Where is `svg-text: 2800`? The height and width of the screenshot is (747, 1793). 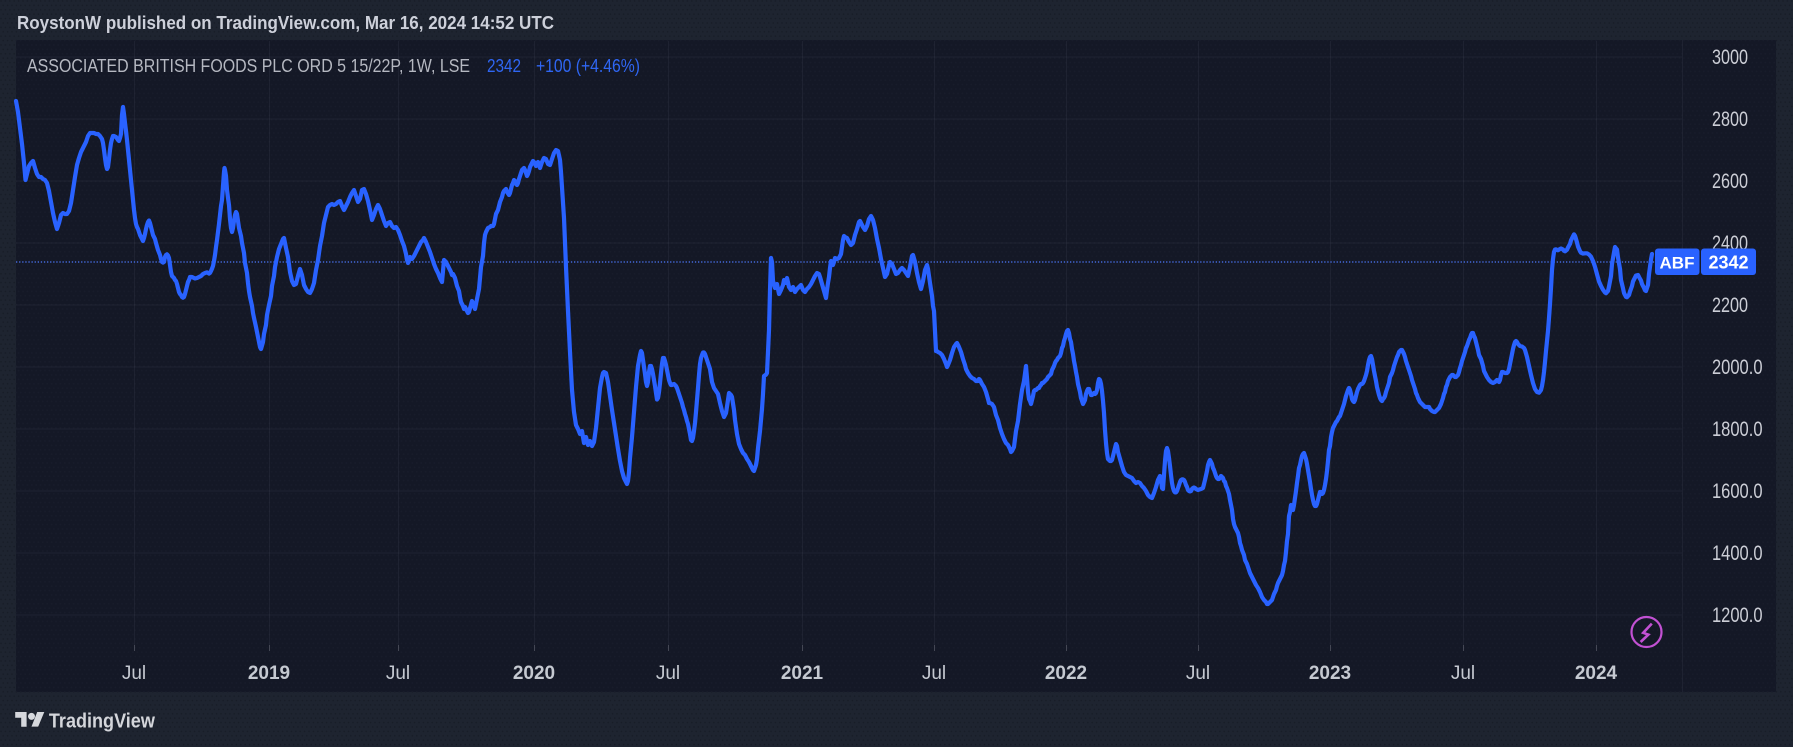
svg-text: 2800 is located at coordinates (1730, 119).